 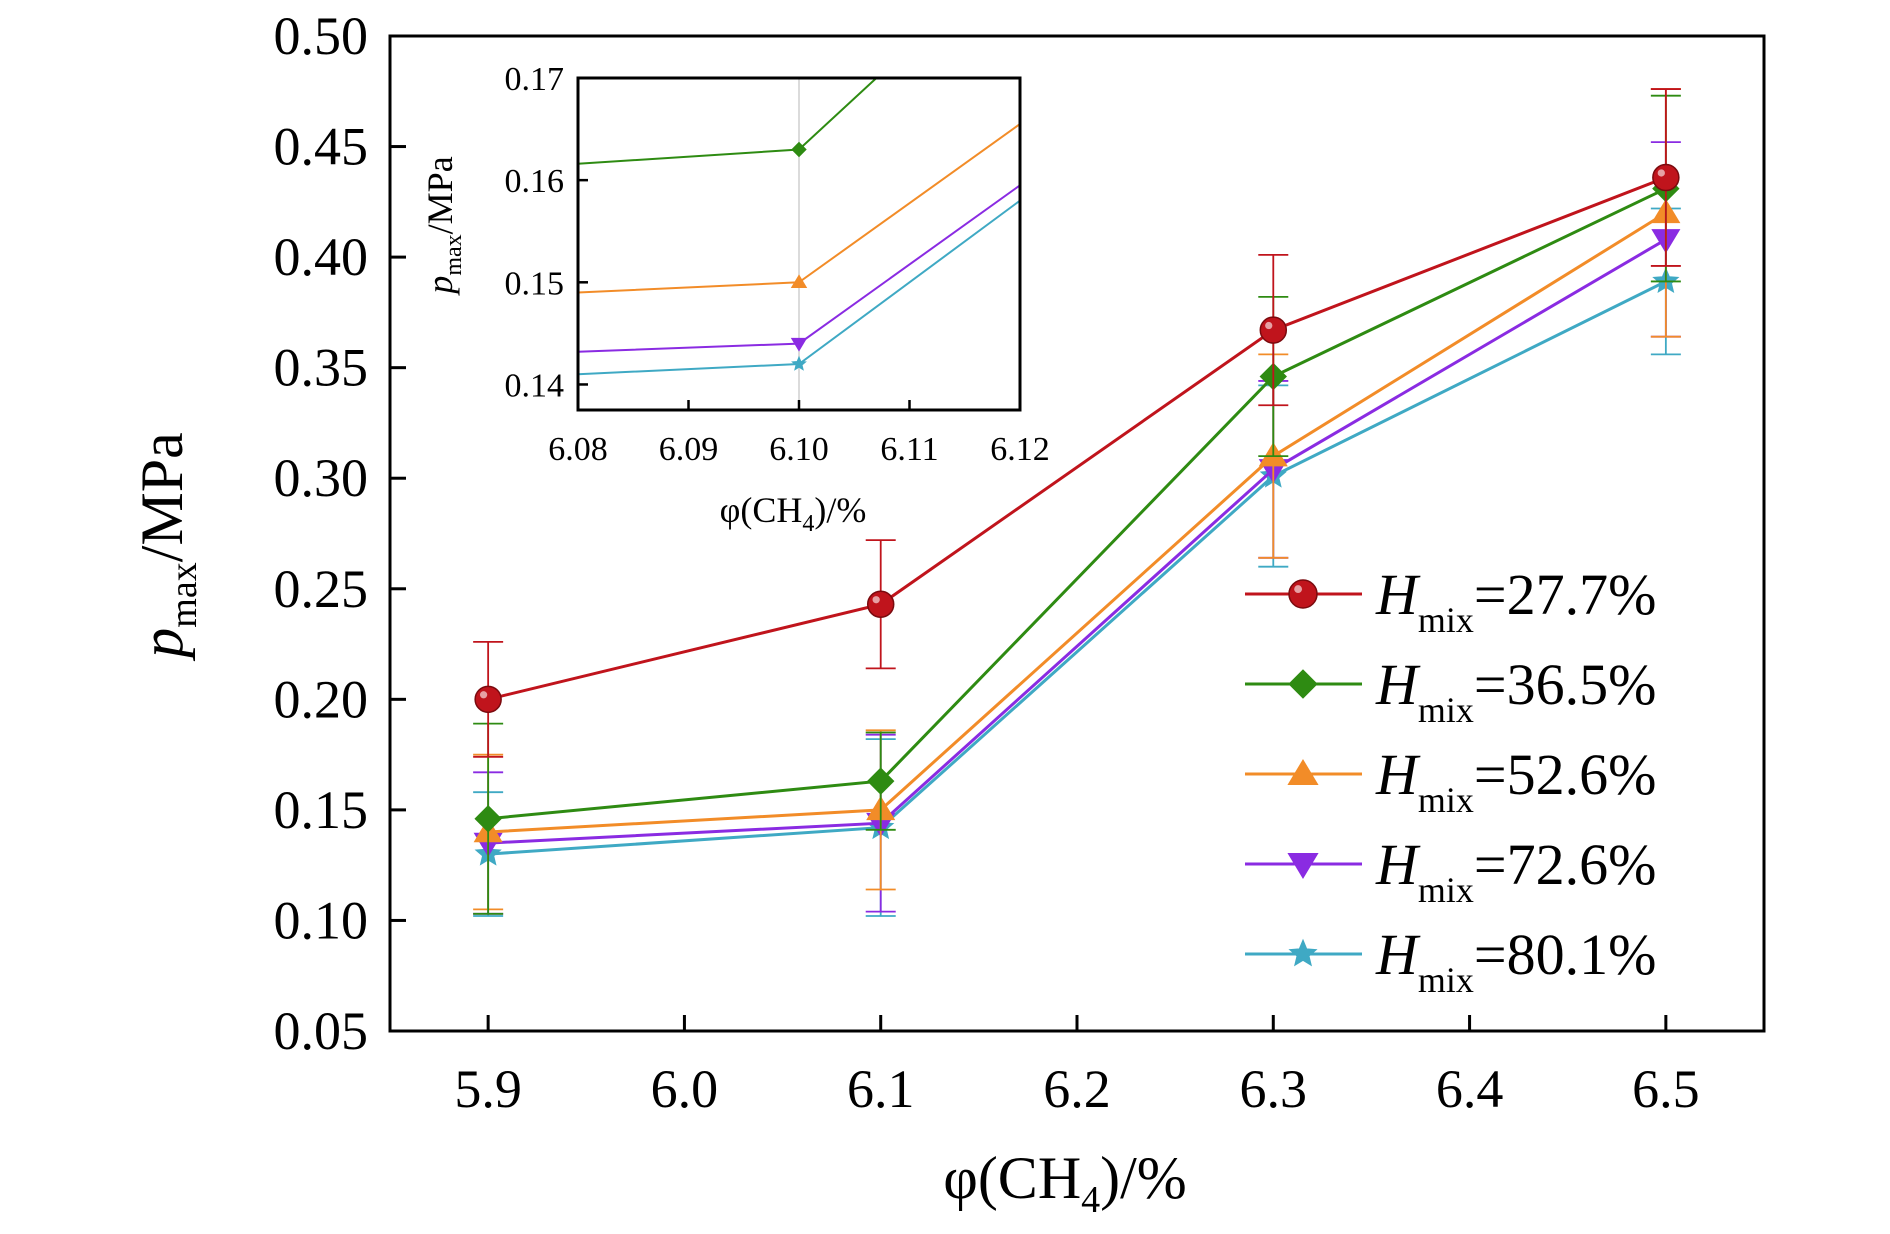 What do you see at coordinates (1515, 961) in the screenshot?
I see `legend-label: Hmix=80.1%` at bounding box center [1515, 961].